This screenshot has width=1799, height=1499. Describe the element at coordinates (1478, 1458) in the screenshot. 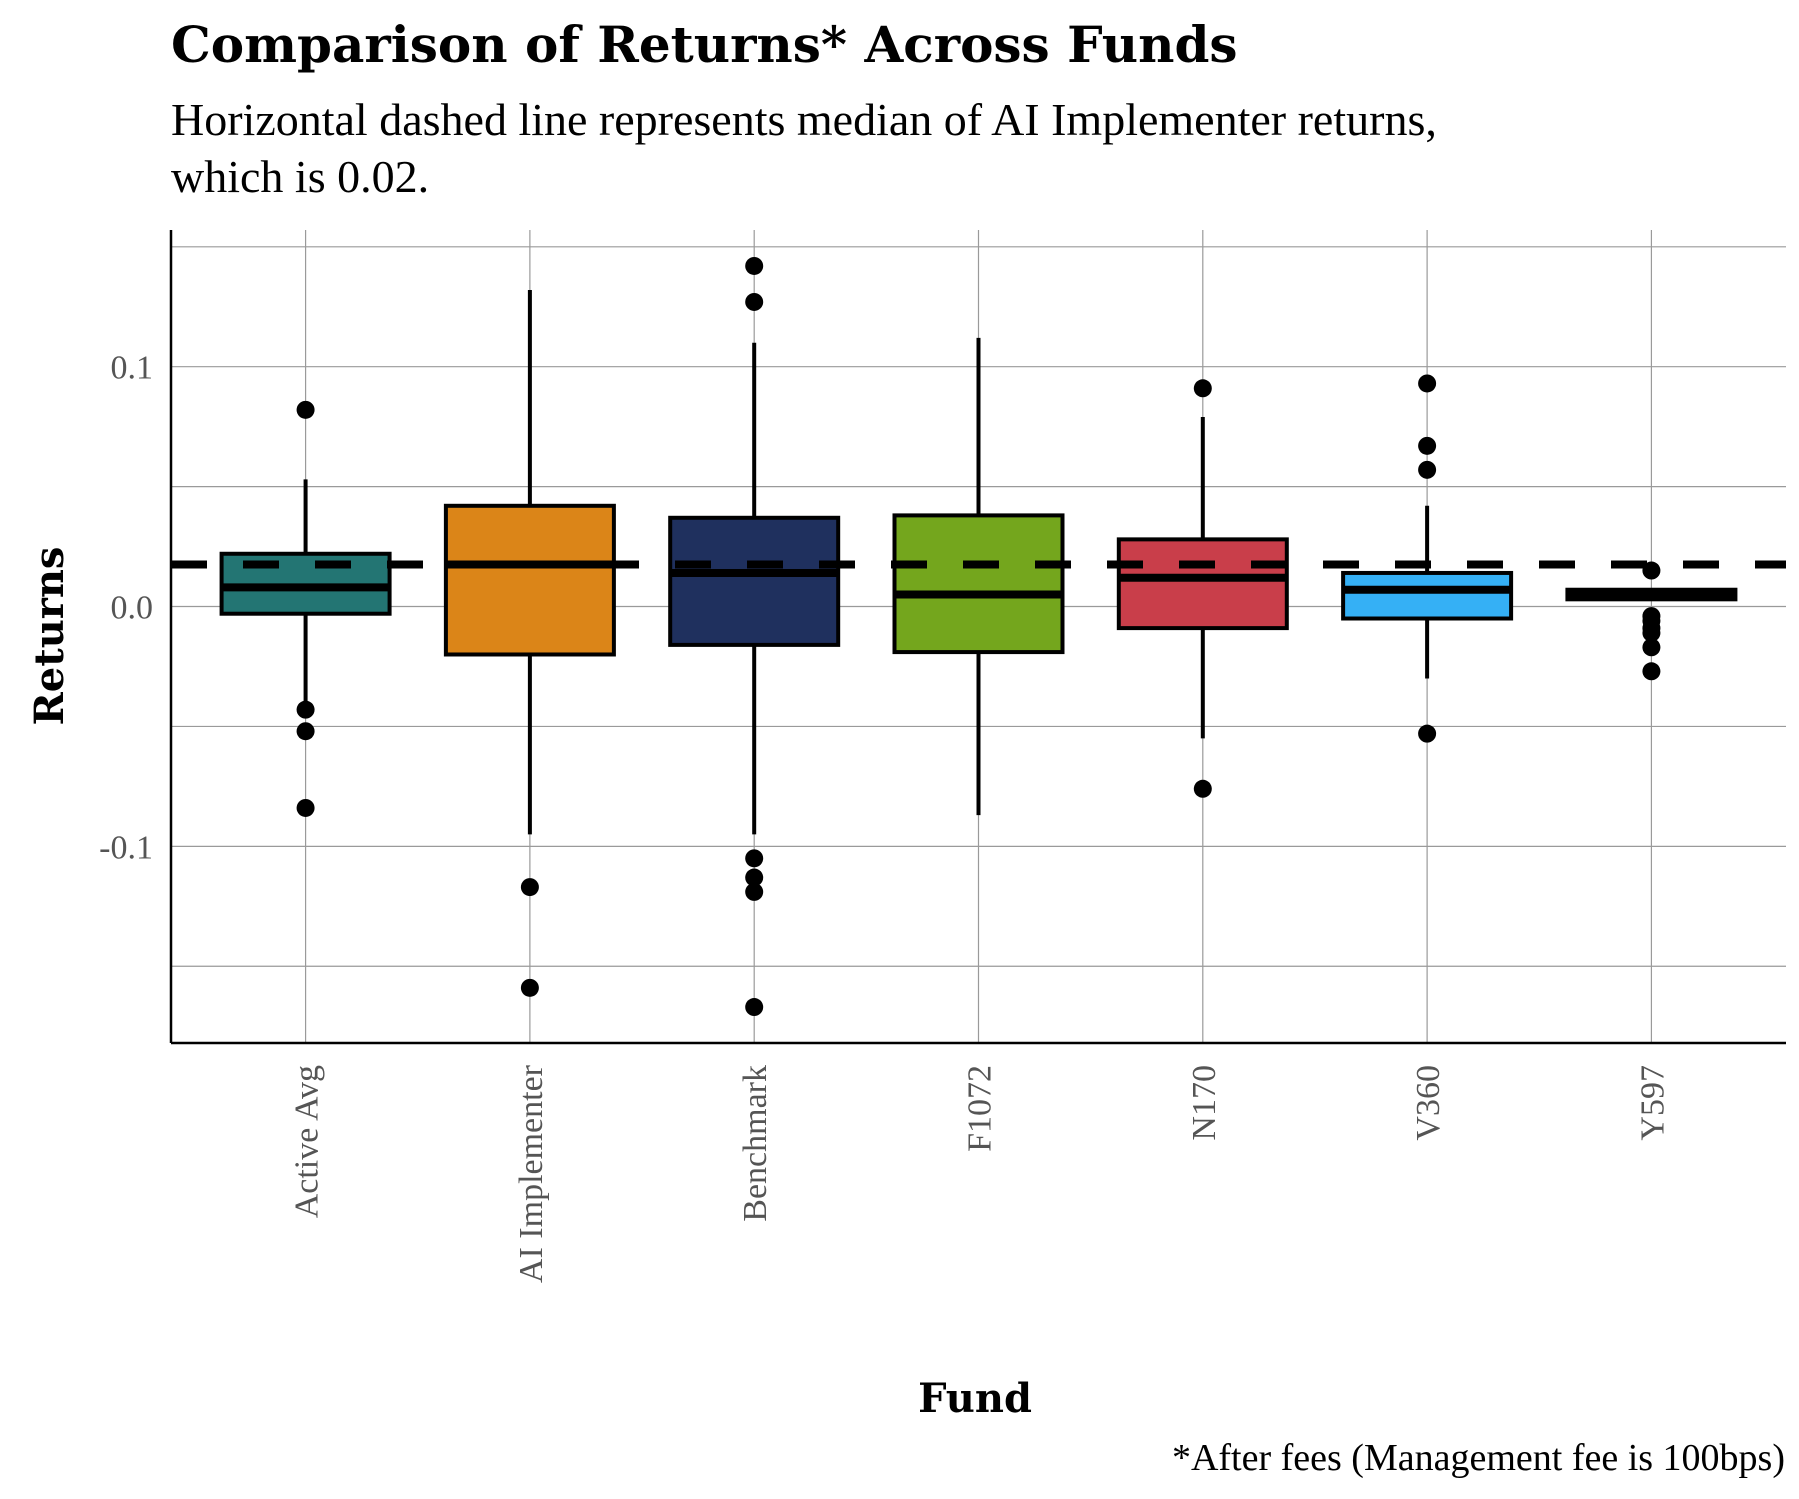

I see `chart-caption: *After fees (Management fee is 100bps)` at that location.